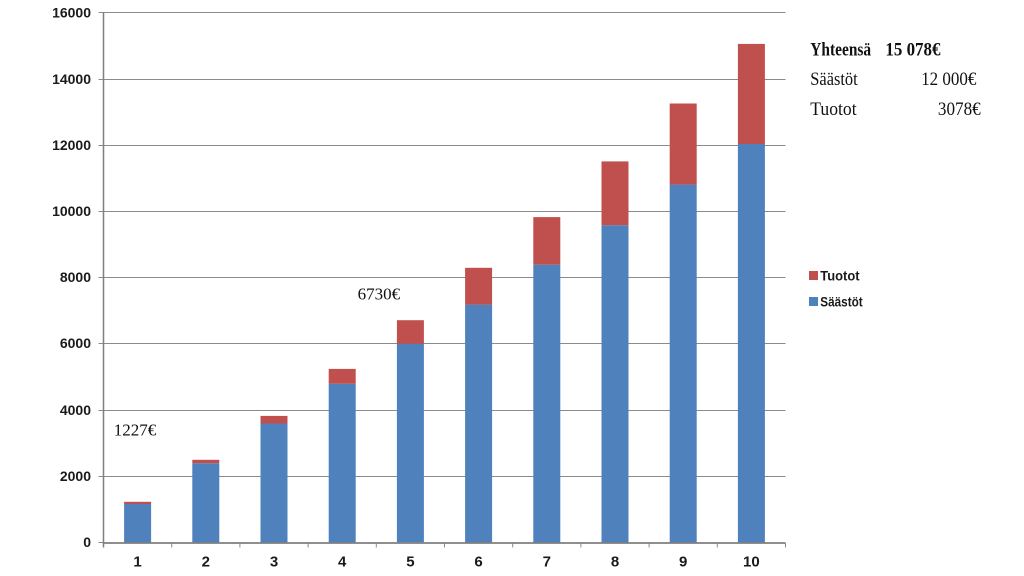 The image size is (1024, 576). Describe the element at coordinates (75, 343) in the screenshot. I see `svg-text: 6000` at that location.